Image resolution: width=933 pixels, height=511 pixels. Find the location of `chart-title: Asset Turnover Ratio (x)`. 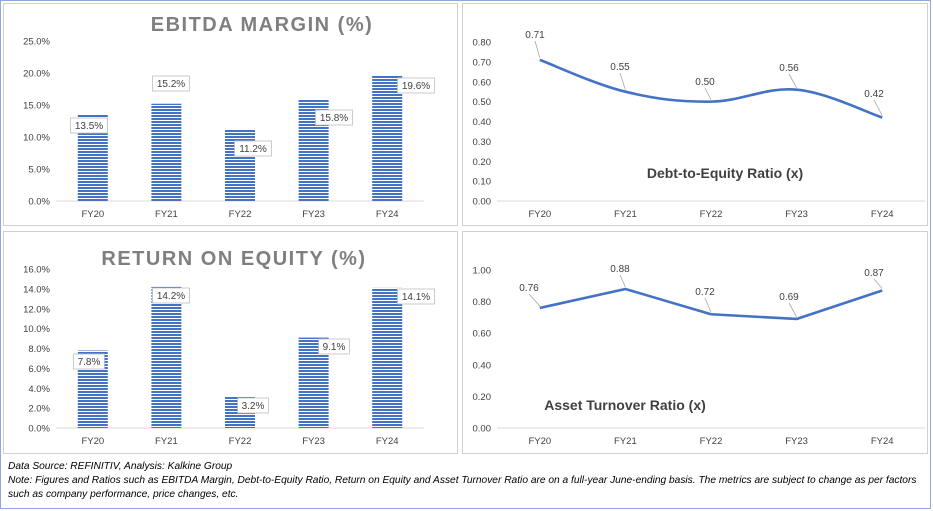

chart-title: Asset Turnover Ratio (x) is located at coordinates (625, 405).